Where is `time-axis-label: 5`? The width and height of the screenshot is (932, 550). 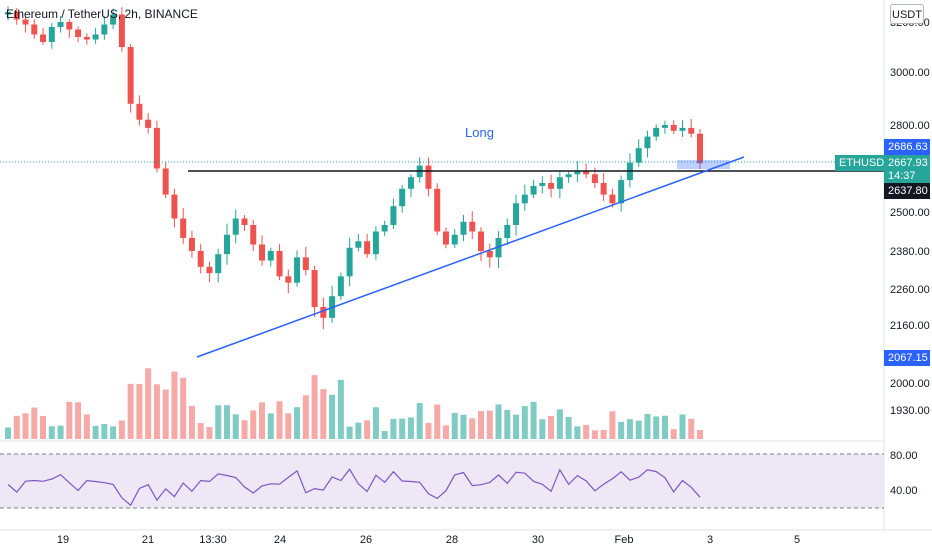 time-axis-label: 5 is located at coordinates (797, 540).